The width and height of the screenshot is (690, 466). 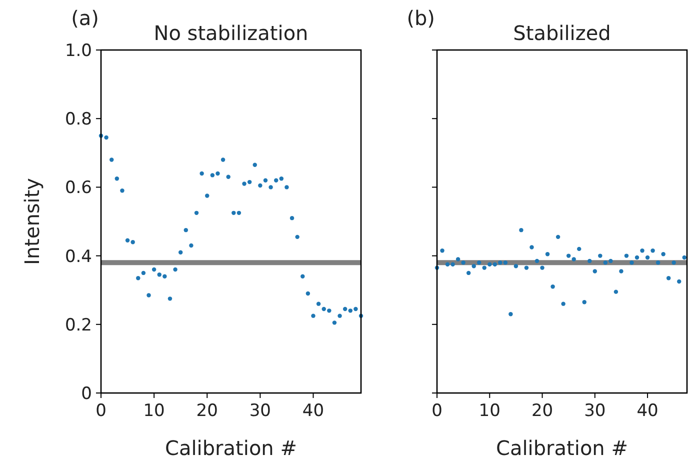 What do you see at coordinates (78, 325) in the screenshot?
I see `y-tick-label: 0.2` at bounding box center [78, 325].